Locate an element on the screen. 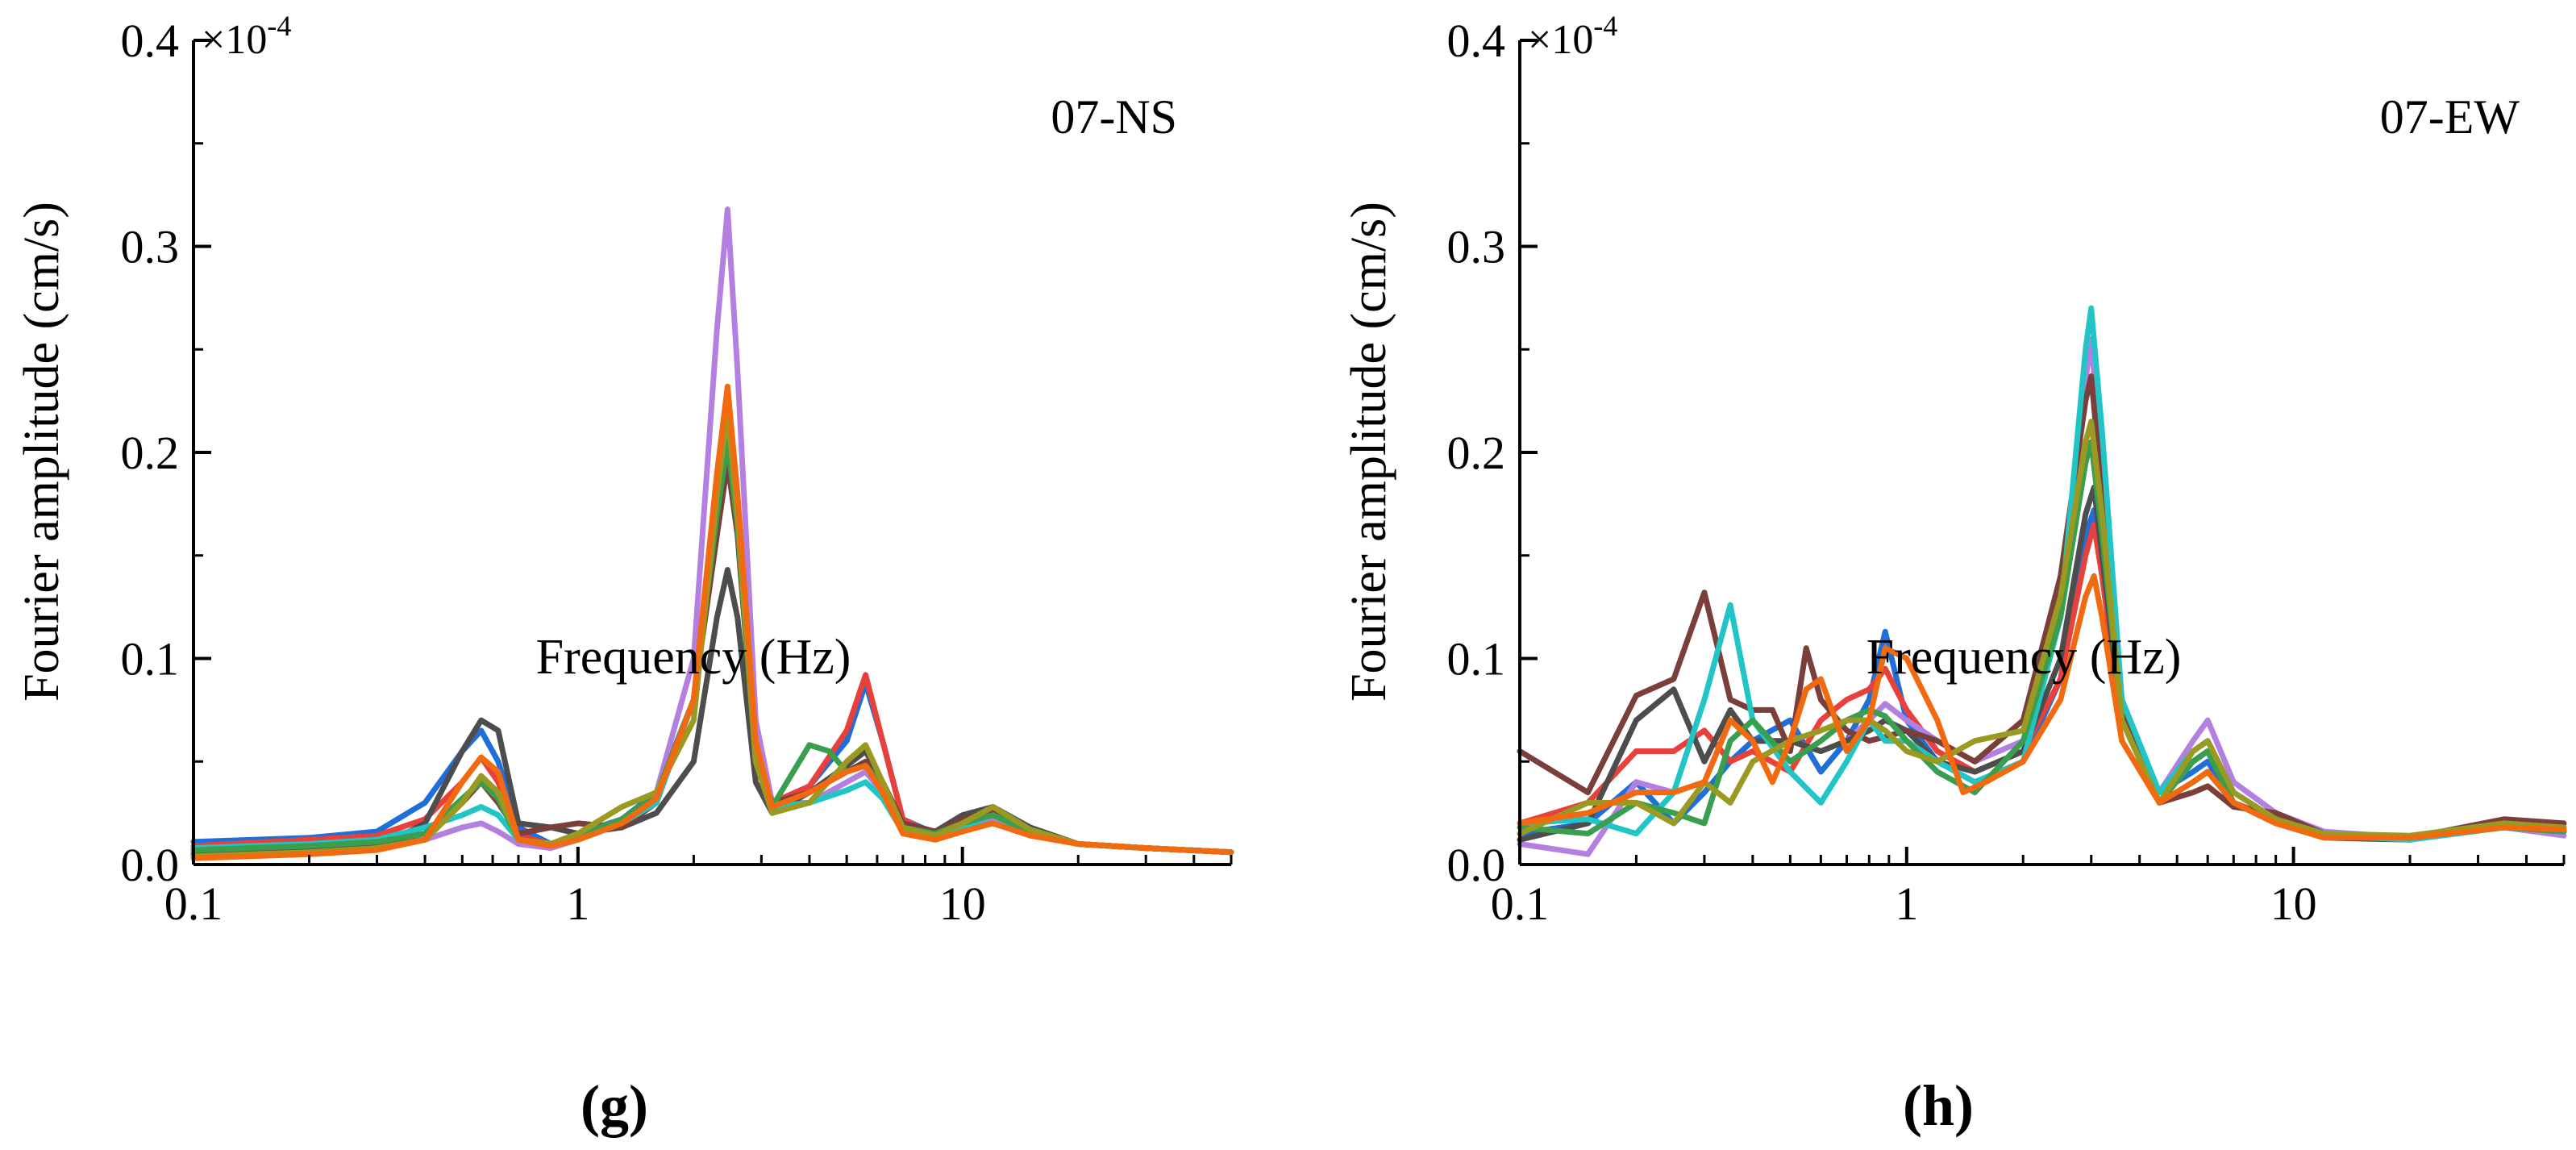  chart-annotation: 07-NS is located at coordinates (1114, 117).